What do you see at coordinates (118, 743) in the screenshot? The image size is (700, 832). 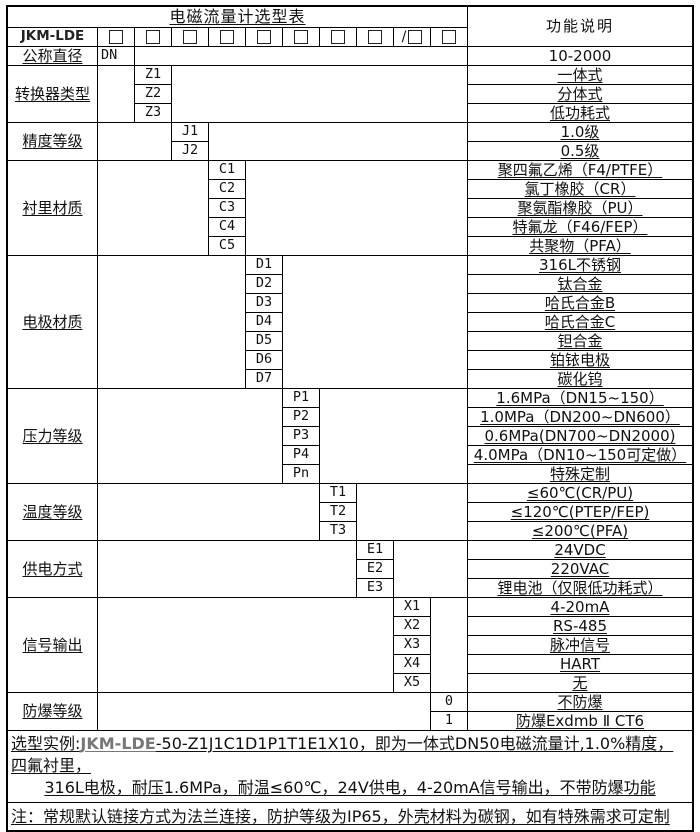 I see `example-model-brand: JKM-LDE` at bounding box center [118, 743].